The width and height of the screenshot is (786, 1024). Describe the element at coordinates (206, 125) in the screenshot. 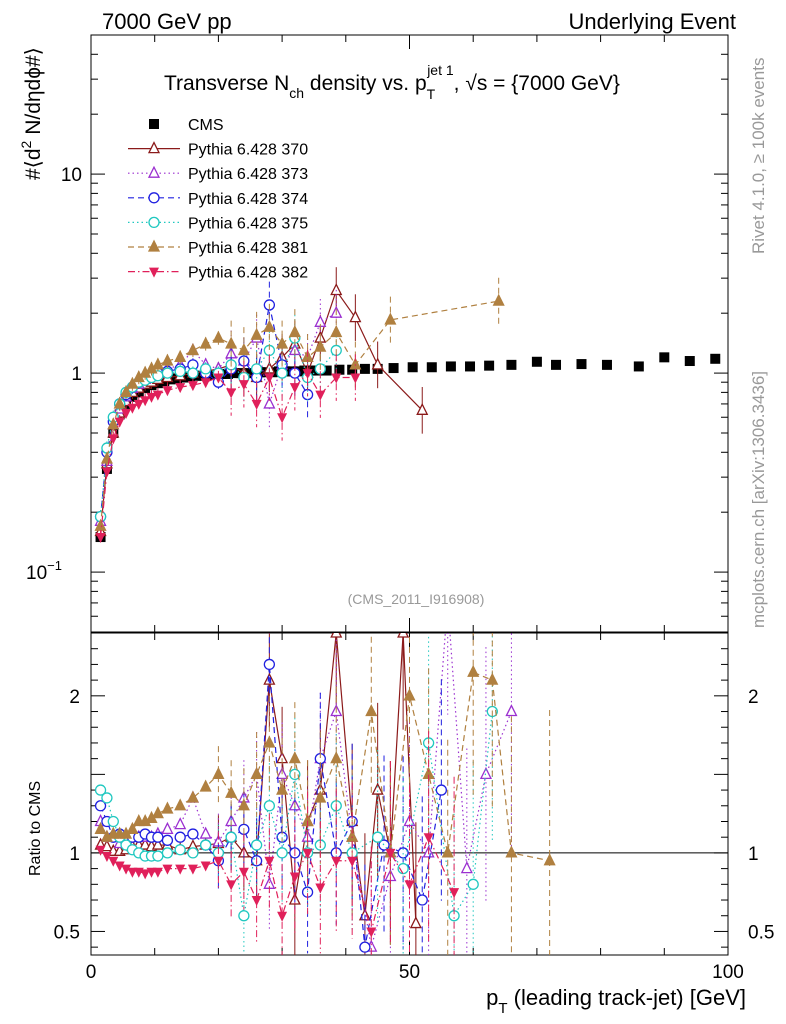

I see `legend-label: CMS` at that location.